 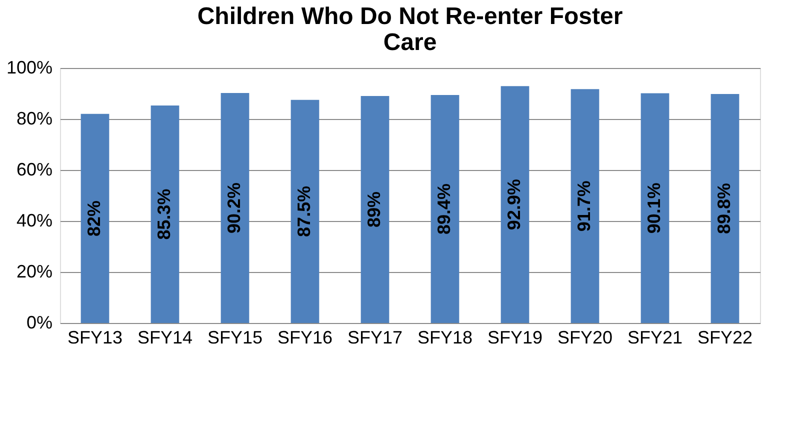 I want to click on y-tick-label: 0%, so click(x=39, y=322).